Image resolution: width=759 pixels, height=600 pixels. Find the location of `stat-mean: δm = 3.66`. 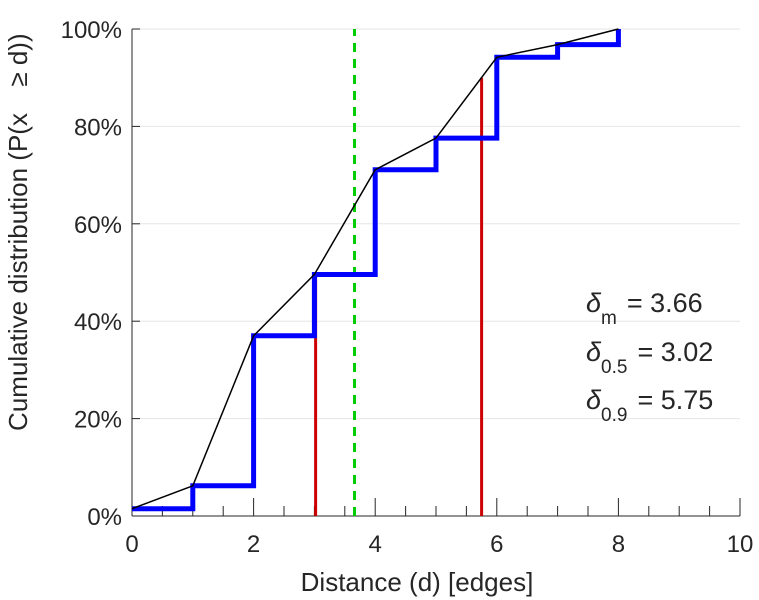

stat-mean: δm = 3.66 is located at coordinates (644, 308).